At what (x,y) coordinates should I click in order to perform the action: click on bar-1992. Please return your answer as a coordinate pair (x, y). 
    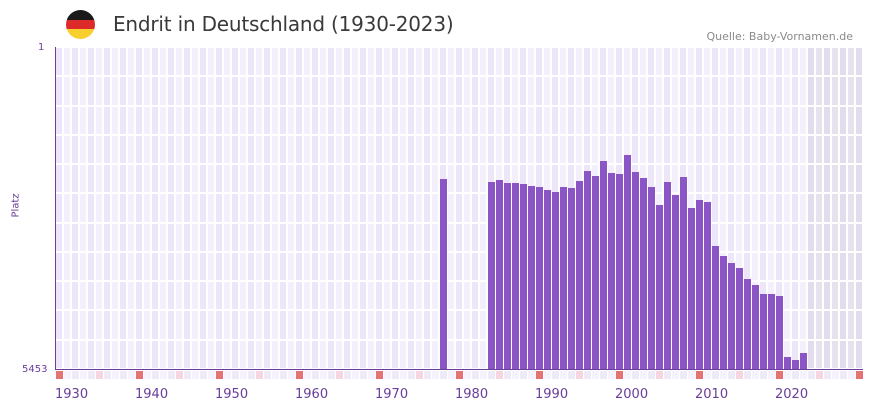
    Looking at the image, I should click on (555, 280).